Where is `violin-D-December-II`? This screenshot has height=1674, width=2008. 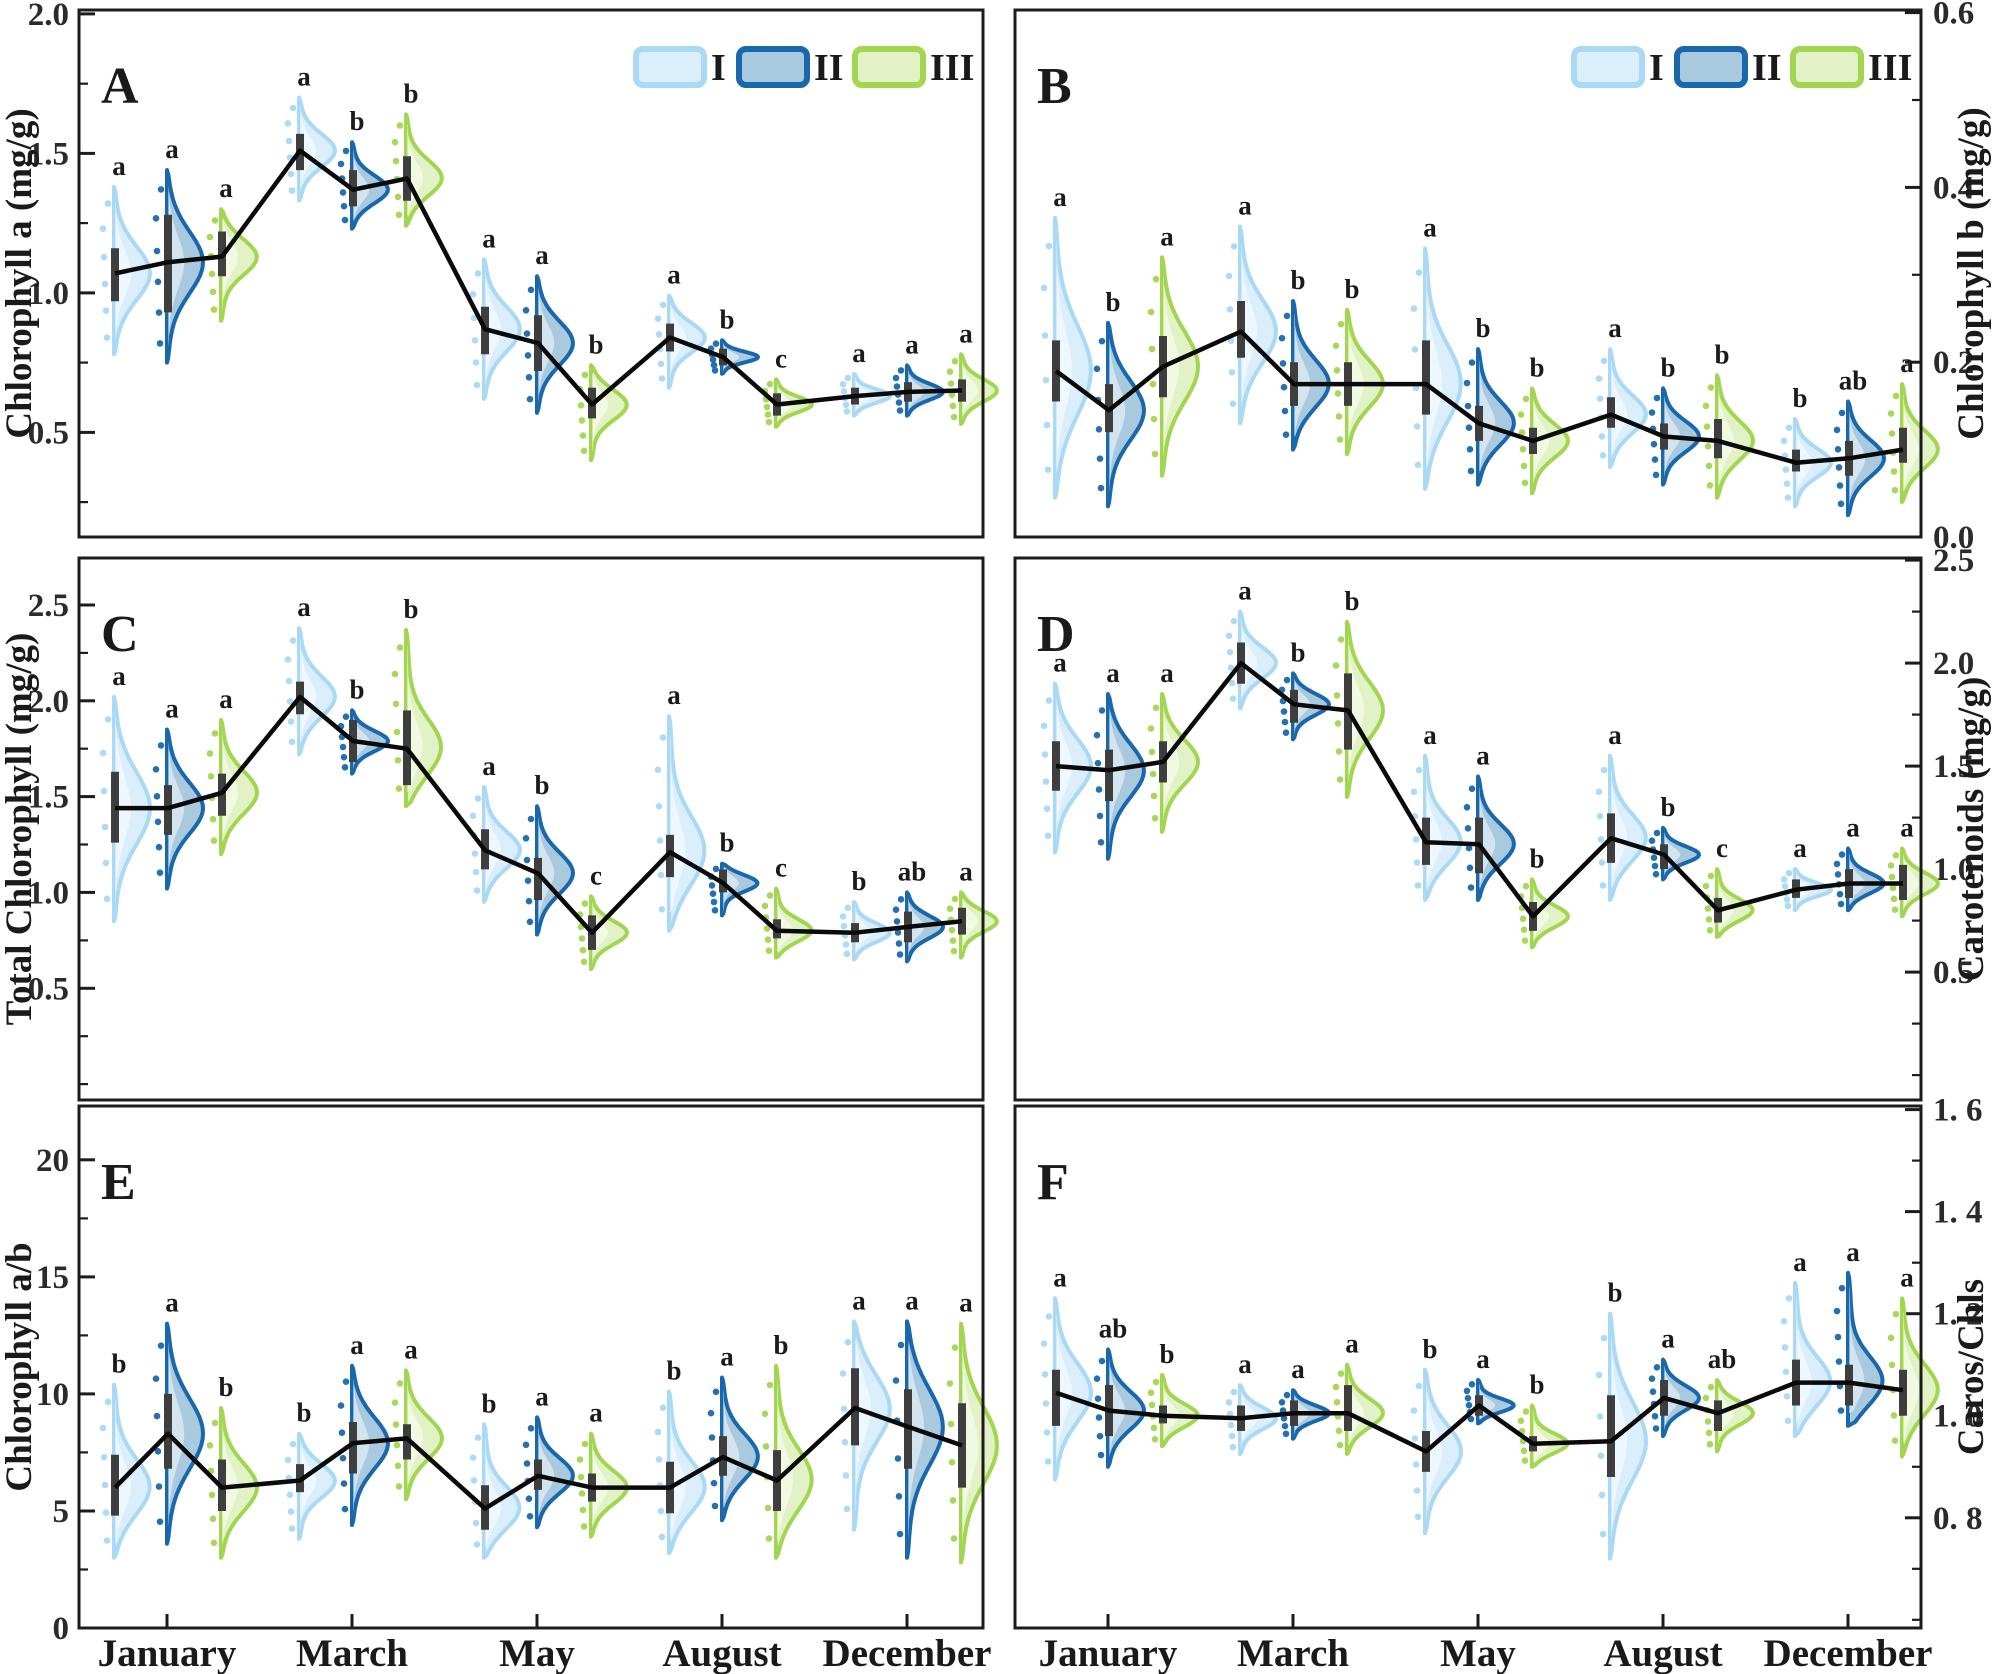
violin-D-December-II is located at coordinates (1866, 879).